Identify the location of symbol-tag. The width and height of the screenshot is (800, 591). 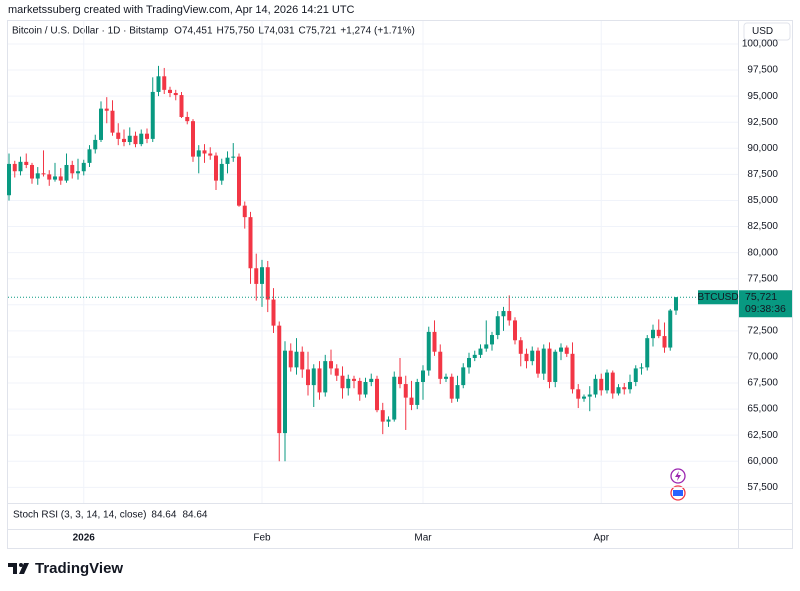
(718, 297).